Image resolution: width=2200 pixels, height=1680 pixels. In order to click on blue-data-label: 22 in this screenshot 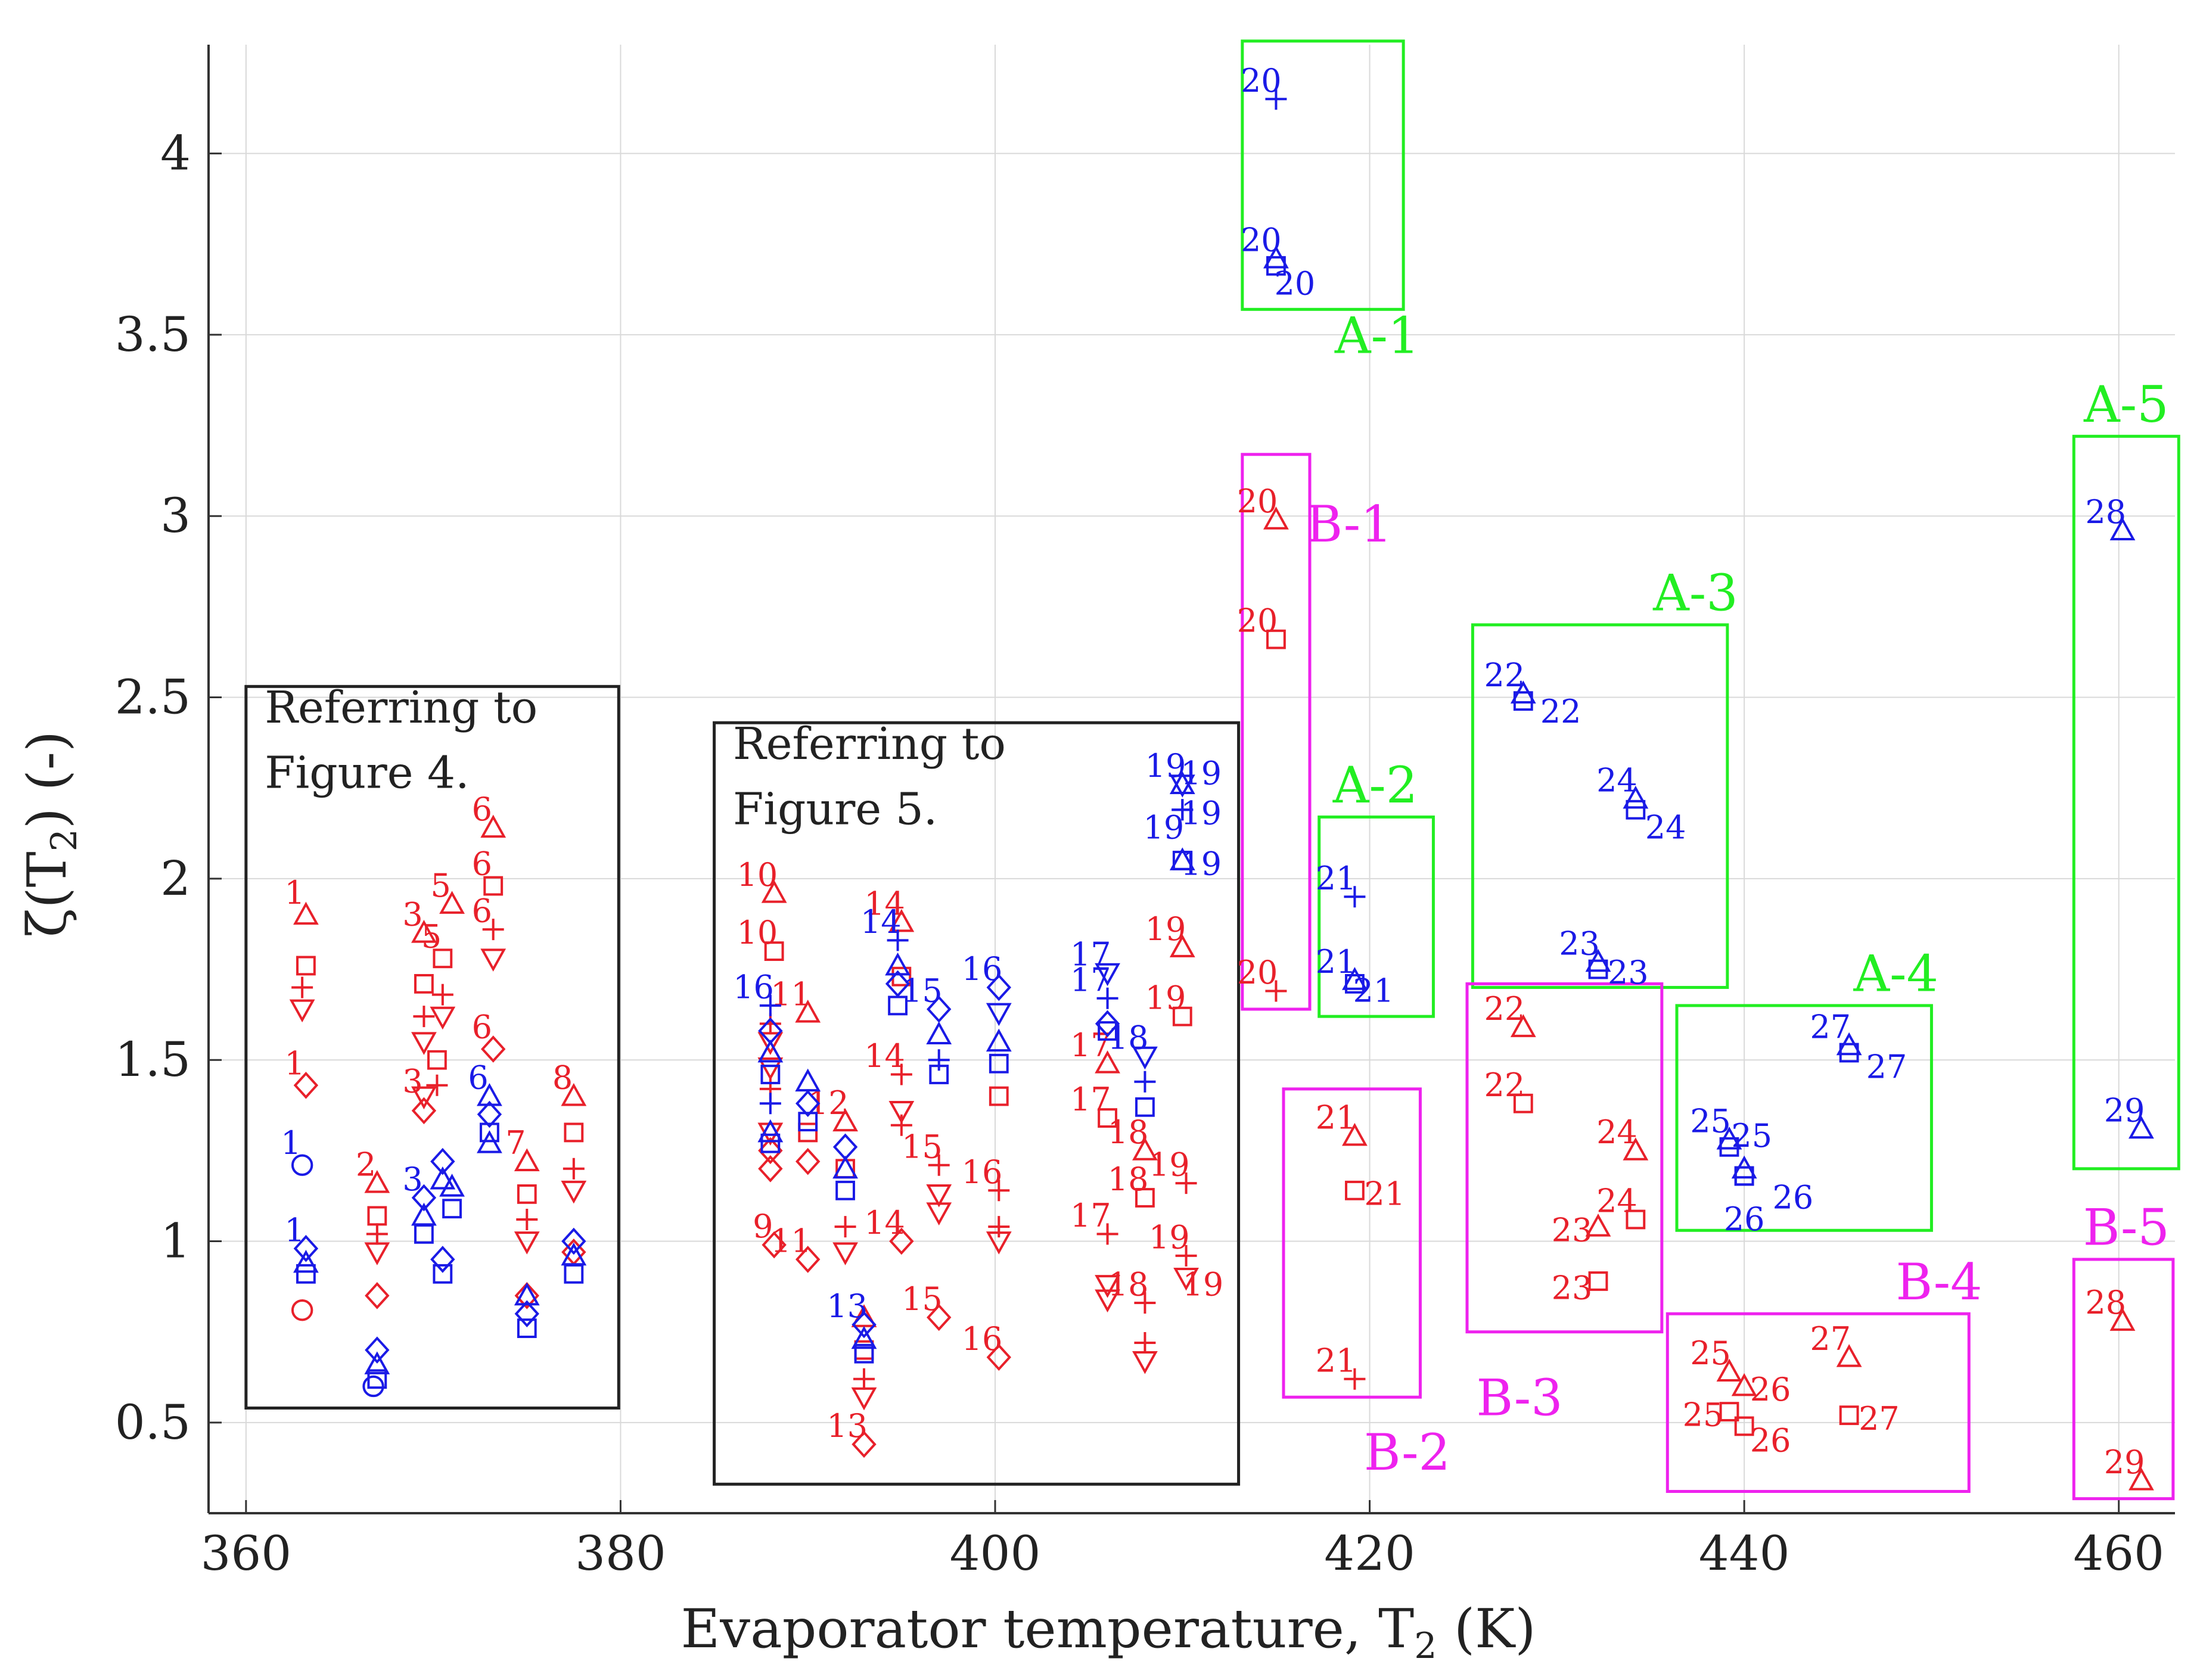, I will do `click(1560, 711)`.